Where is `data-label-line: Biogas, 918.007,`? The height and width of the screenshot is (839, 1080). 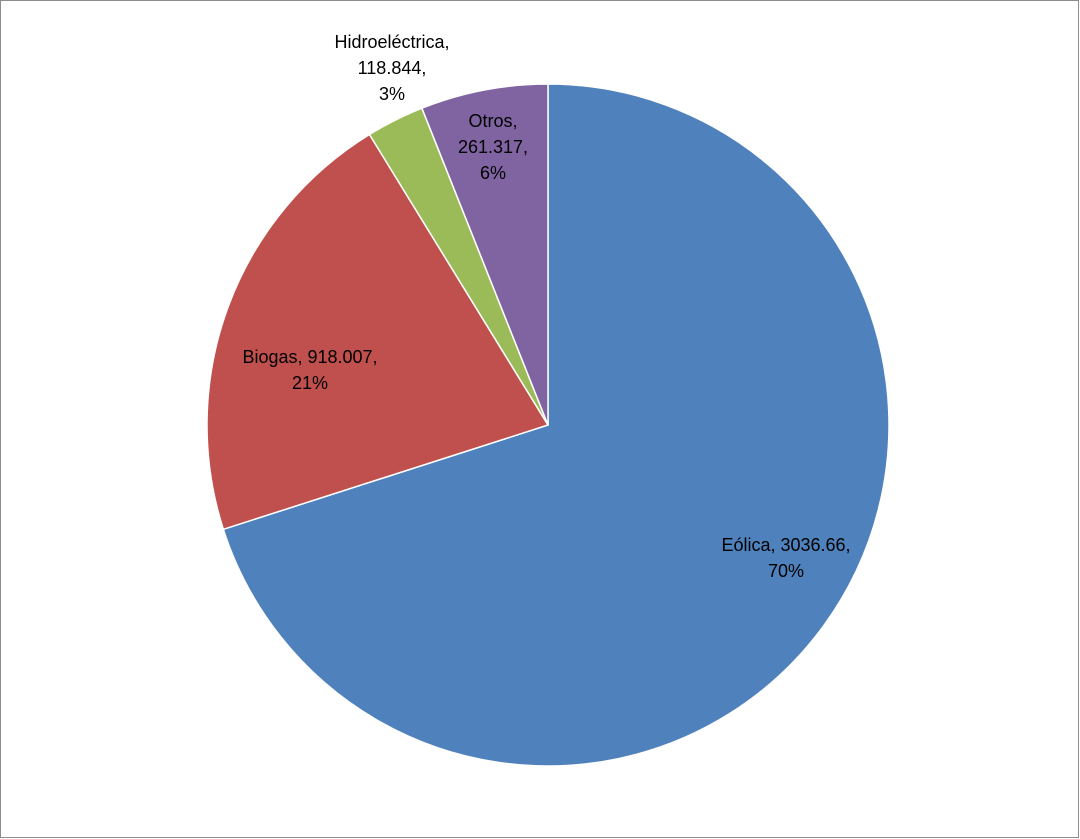 data-label-line: Biogas, 918.007, is located at coordinates (309, 357).